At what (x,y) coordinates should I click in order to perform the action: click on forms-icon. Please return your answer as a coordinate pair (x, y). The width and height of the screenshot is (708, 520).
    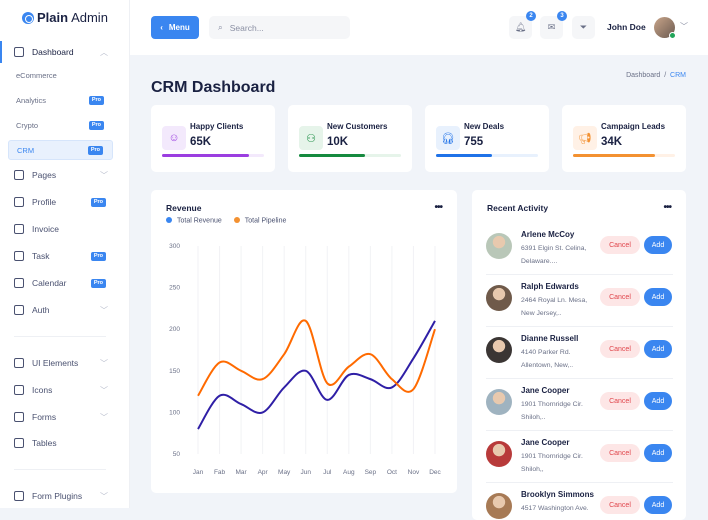
    Looking at the image, I should click on (19, 417).